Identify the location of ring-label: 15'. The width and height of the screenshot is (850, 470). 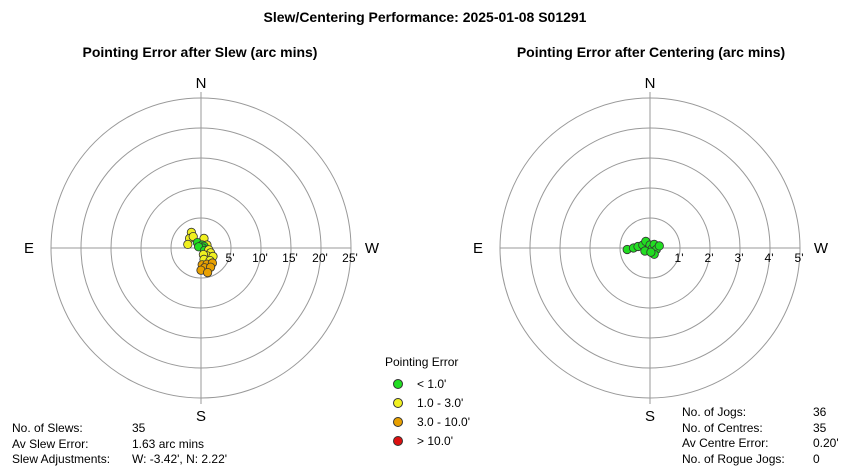
(290, 258).